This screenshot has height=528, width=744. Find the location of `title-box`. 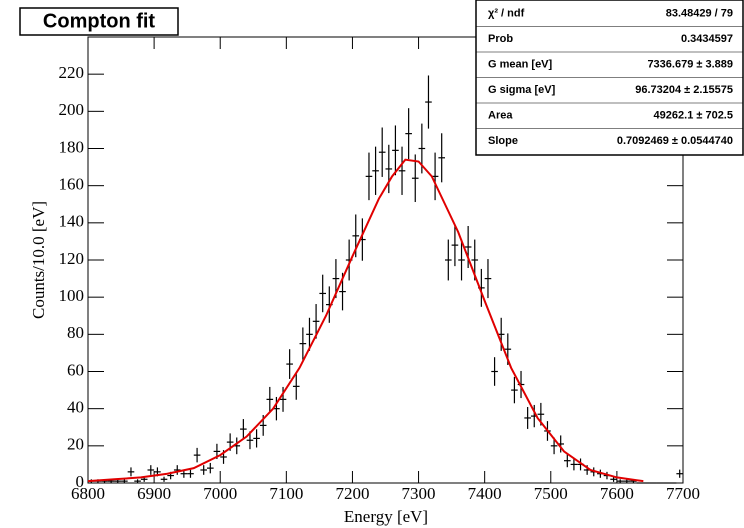

title-box is located at coordinates (99, 21).